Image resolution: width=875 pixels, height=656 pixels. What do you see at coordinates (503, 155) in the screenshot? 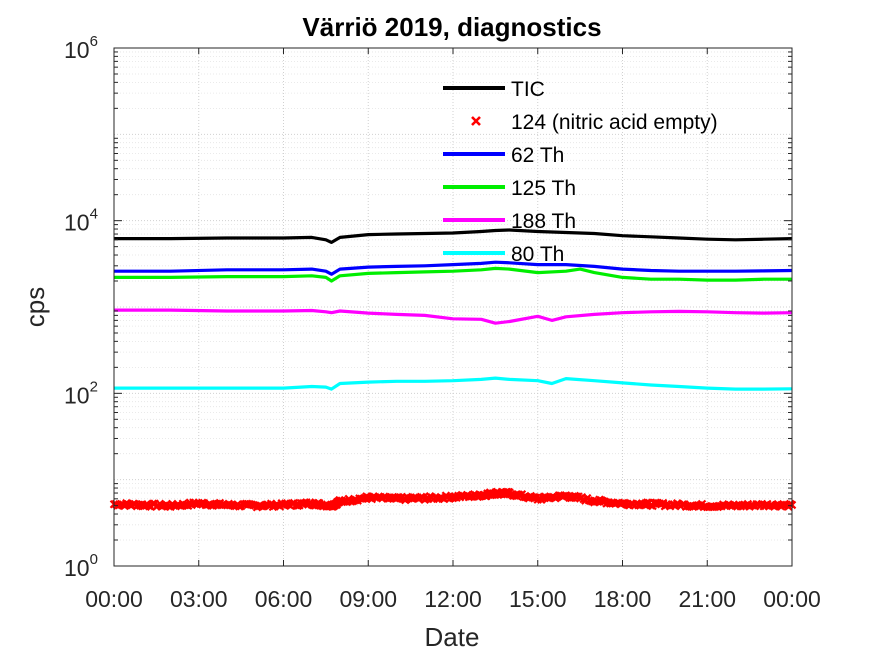
I see `legend-item: 62 Th` at bounding box center [503, 155].